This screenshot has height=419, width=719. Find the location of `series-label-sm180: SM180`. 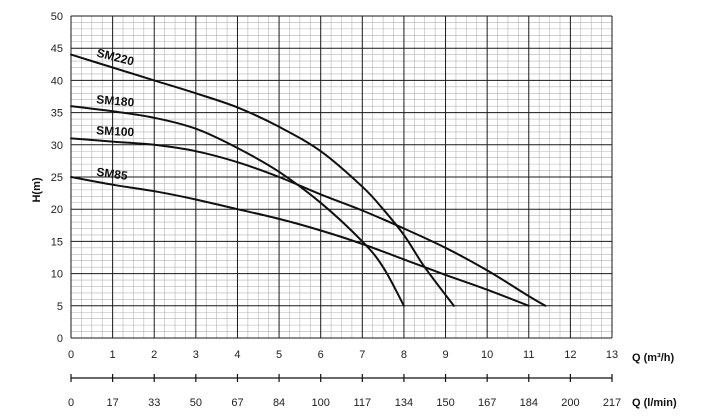

series-label-sm180: SM180 is located at coordinates (115, 100).